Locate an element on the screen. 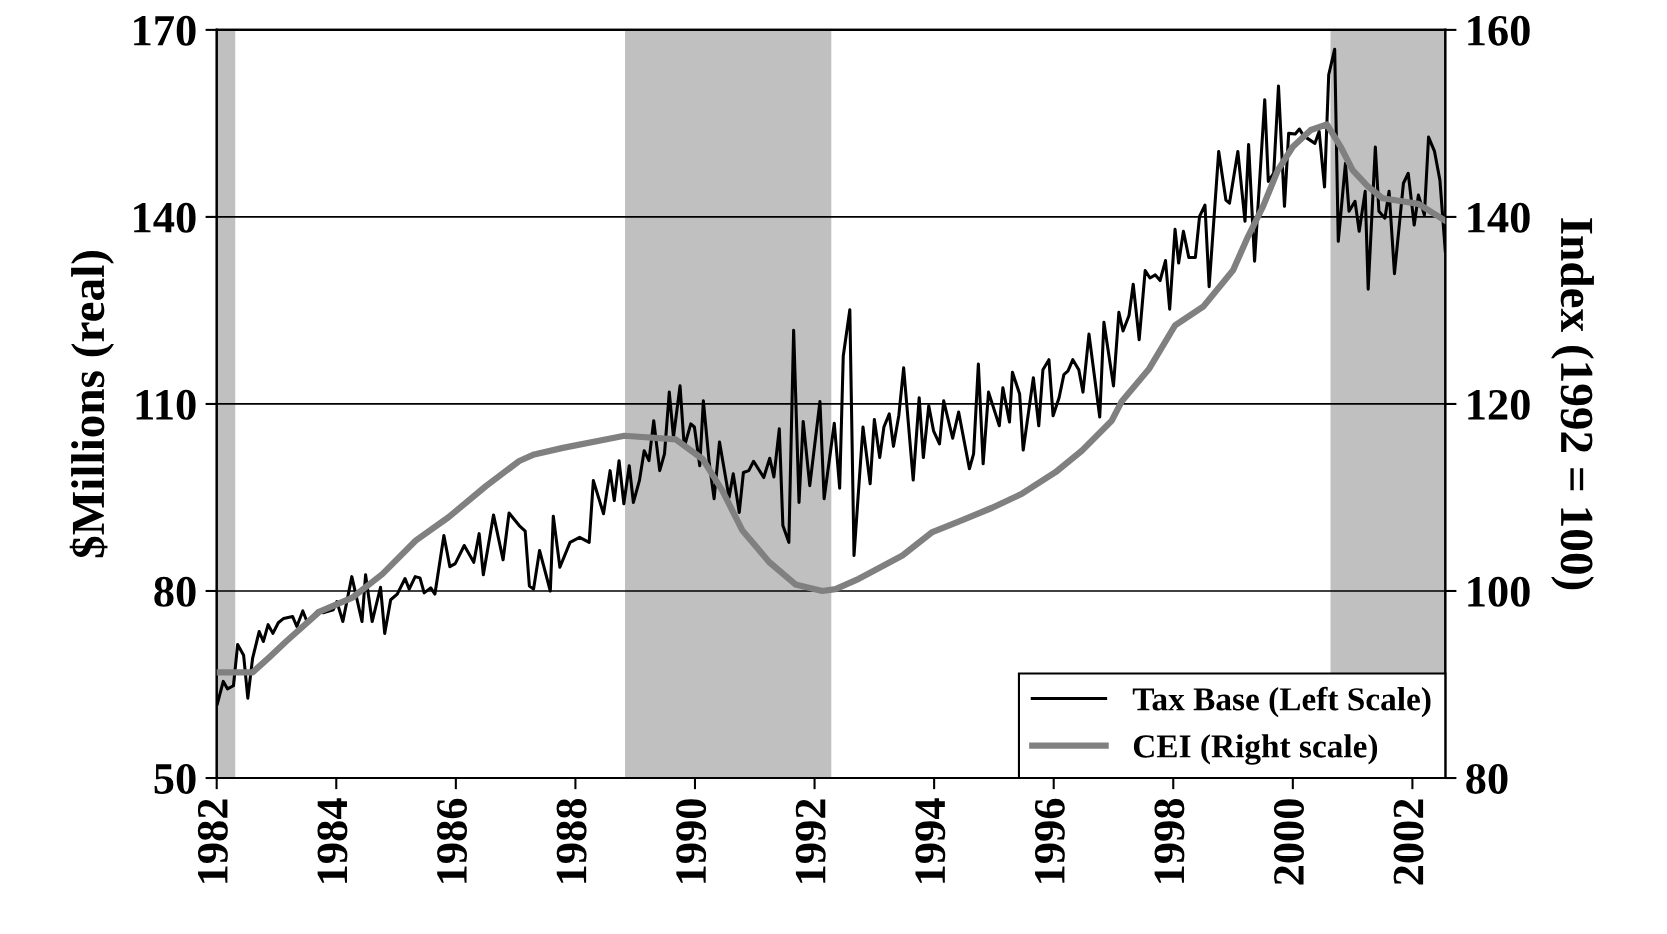 The image size is (1667, 934). y2-tick-label: 120 is located at coordinates (1499, 404).